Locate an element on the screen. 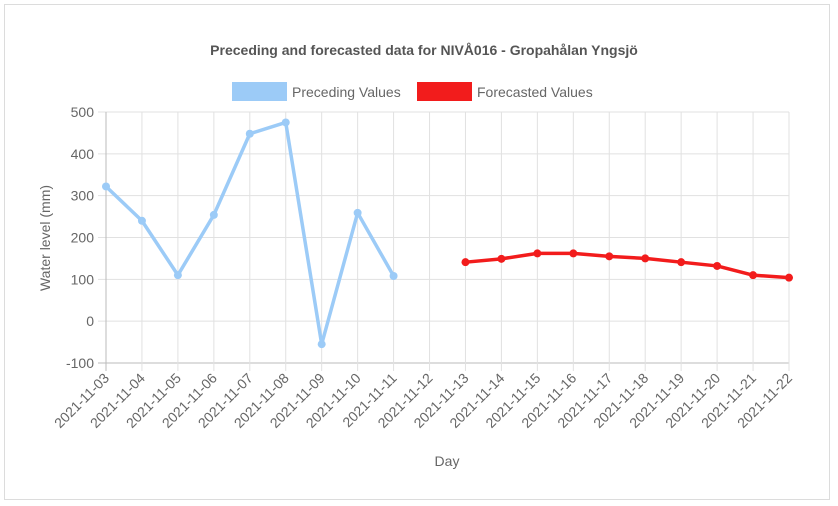  legend-label-forecasted: Forecasted Values is located at coordinates (535, 92).